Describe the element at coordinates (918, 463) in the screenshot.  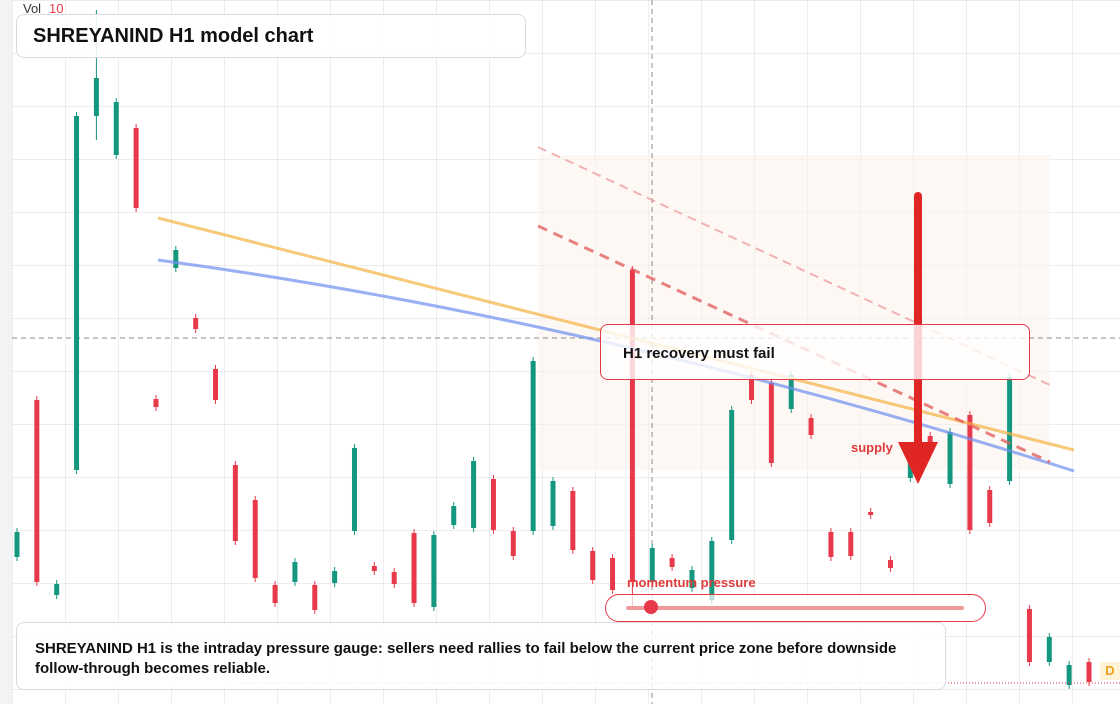
I see `arrow-head` at that location.